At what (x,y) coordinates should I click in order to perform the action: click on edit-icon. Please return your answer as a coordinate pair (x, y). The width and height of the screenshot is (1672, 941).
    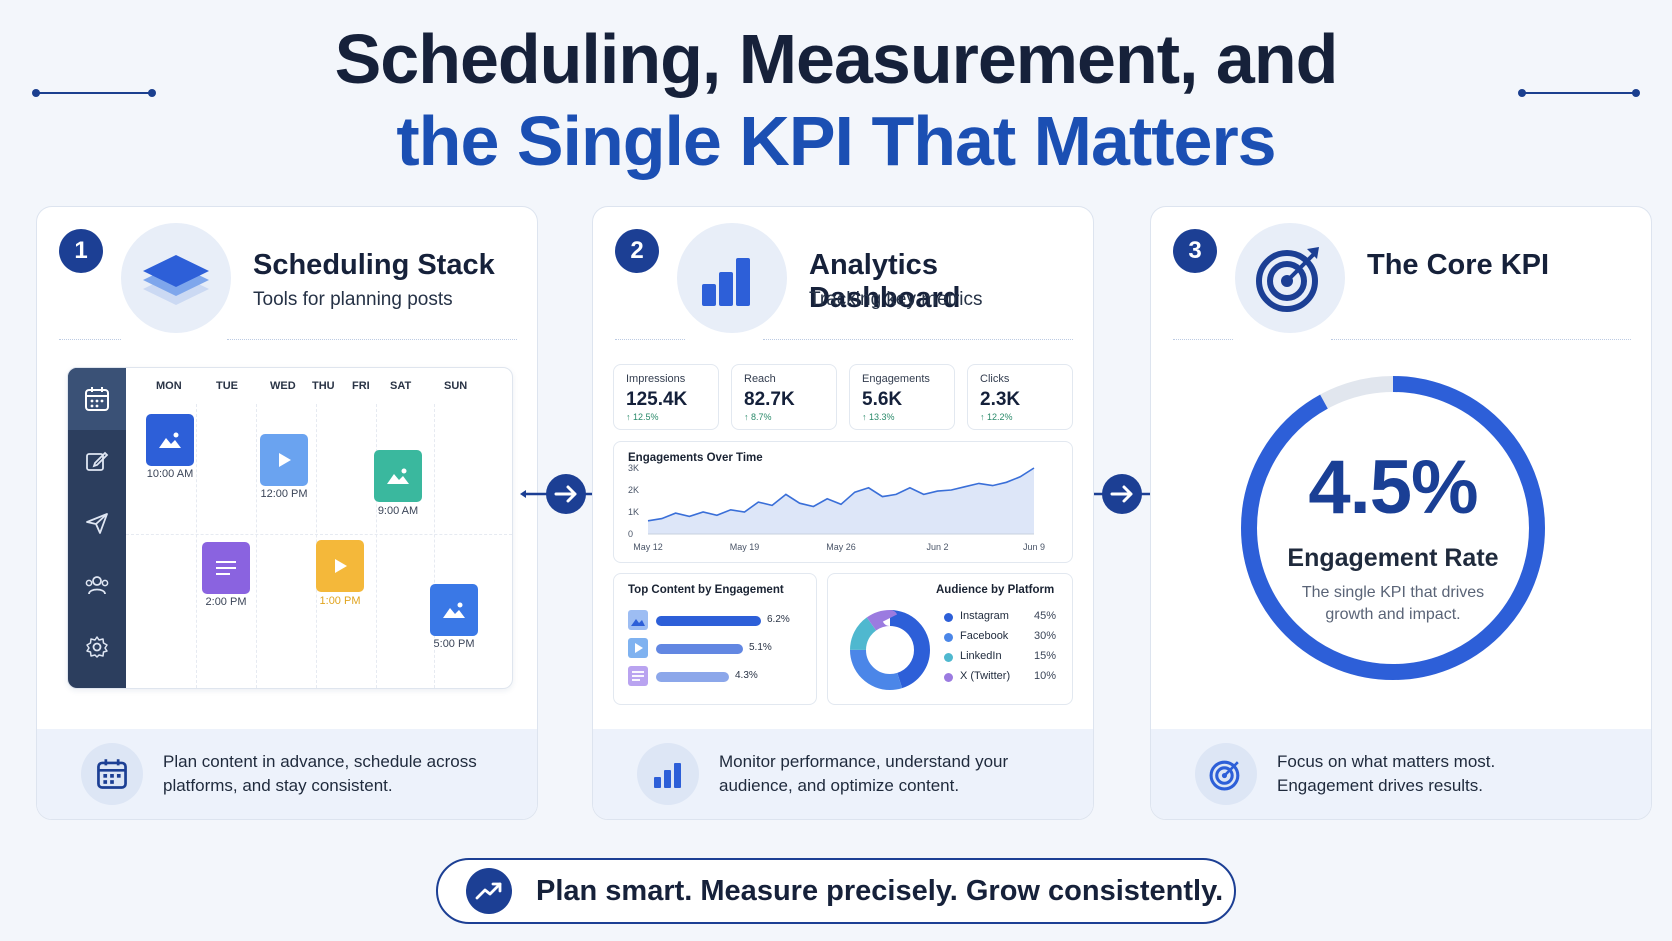
    Looking at the image, I should click on (97, 461).